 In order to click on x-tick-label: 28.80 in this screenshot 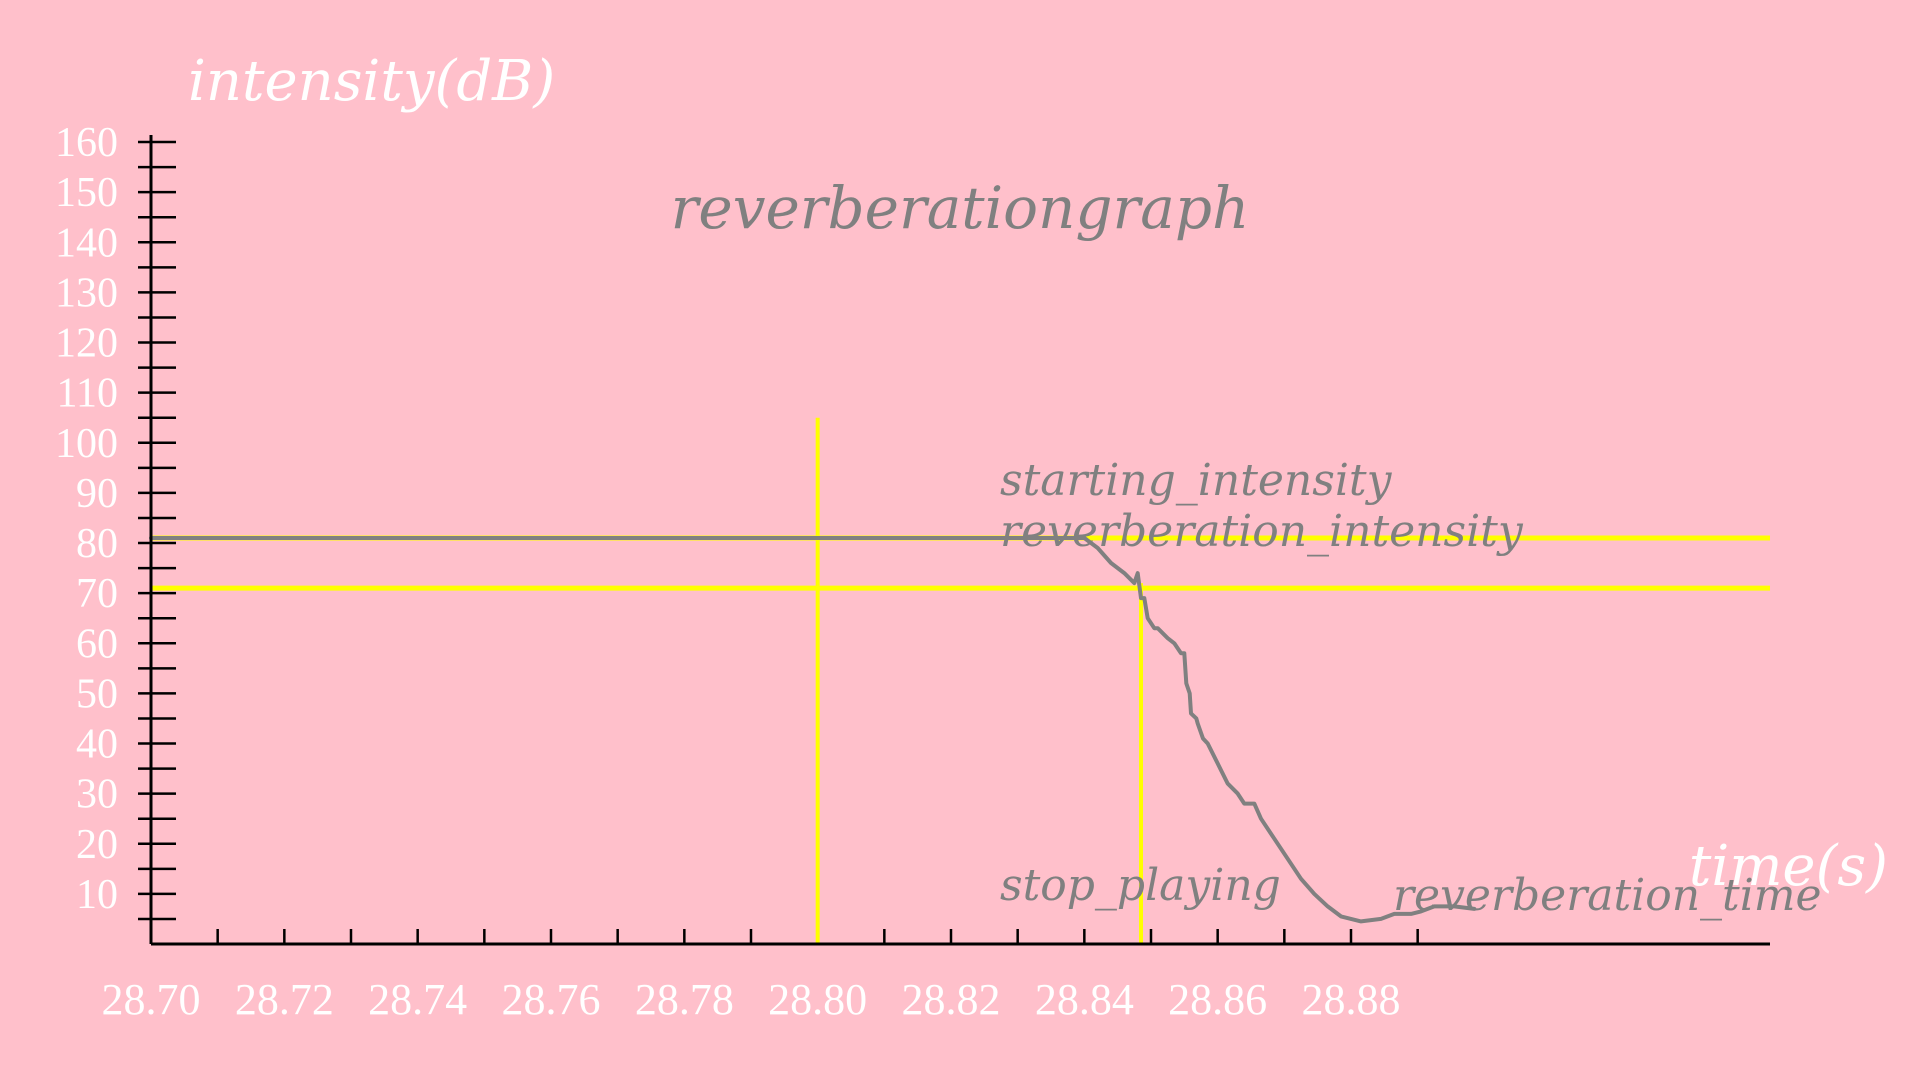, I will do `click(817, 999)`.